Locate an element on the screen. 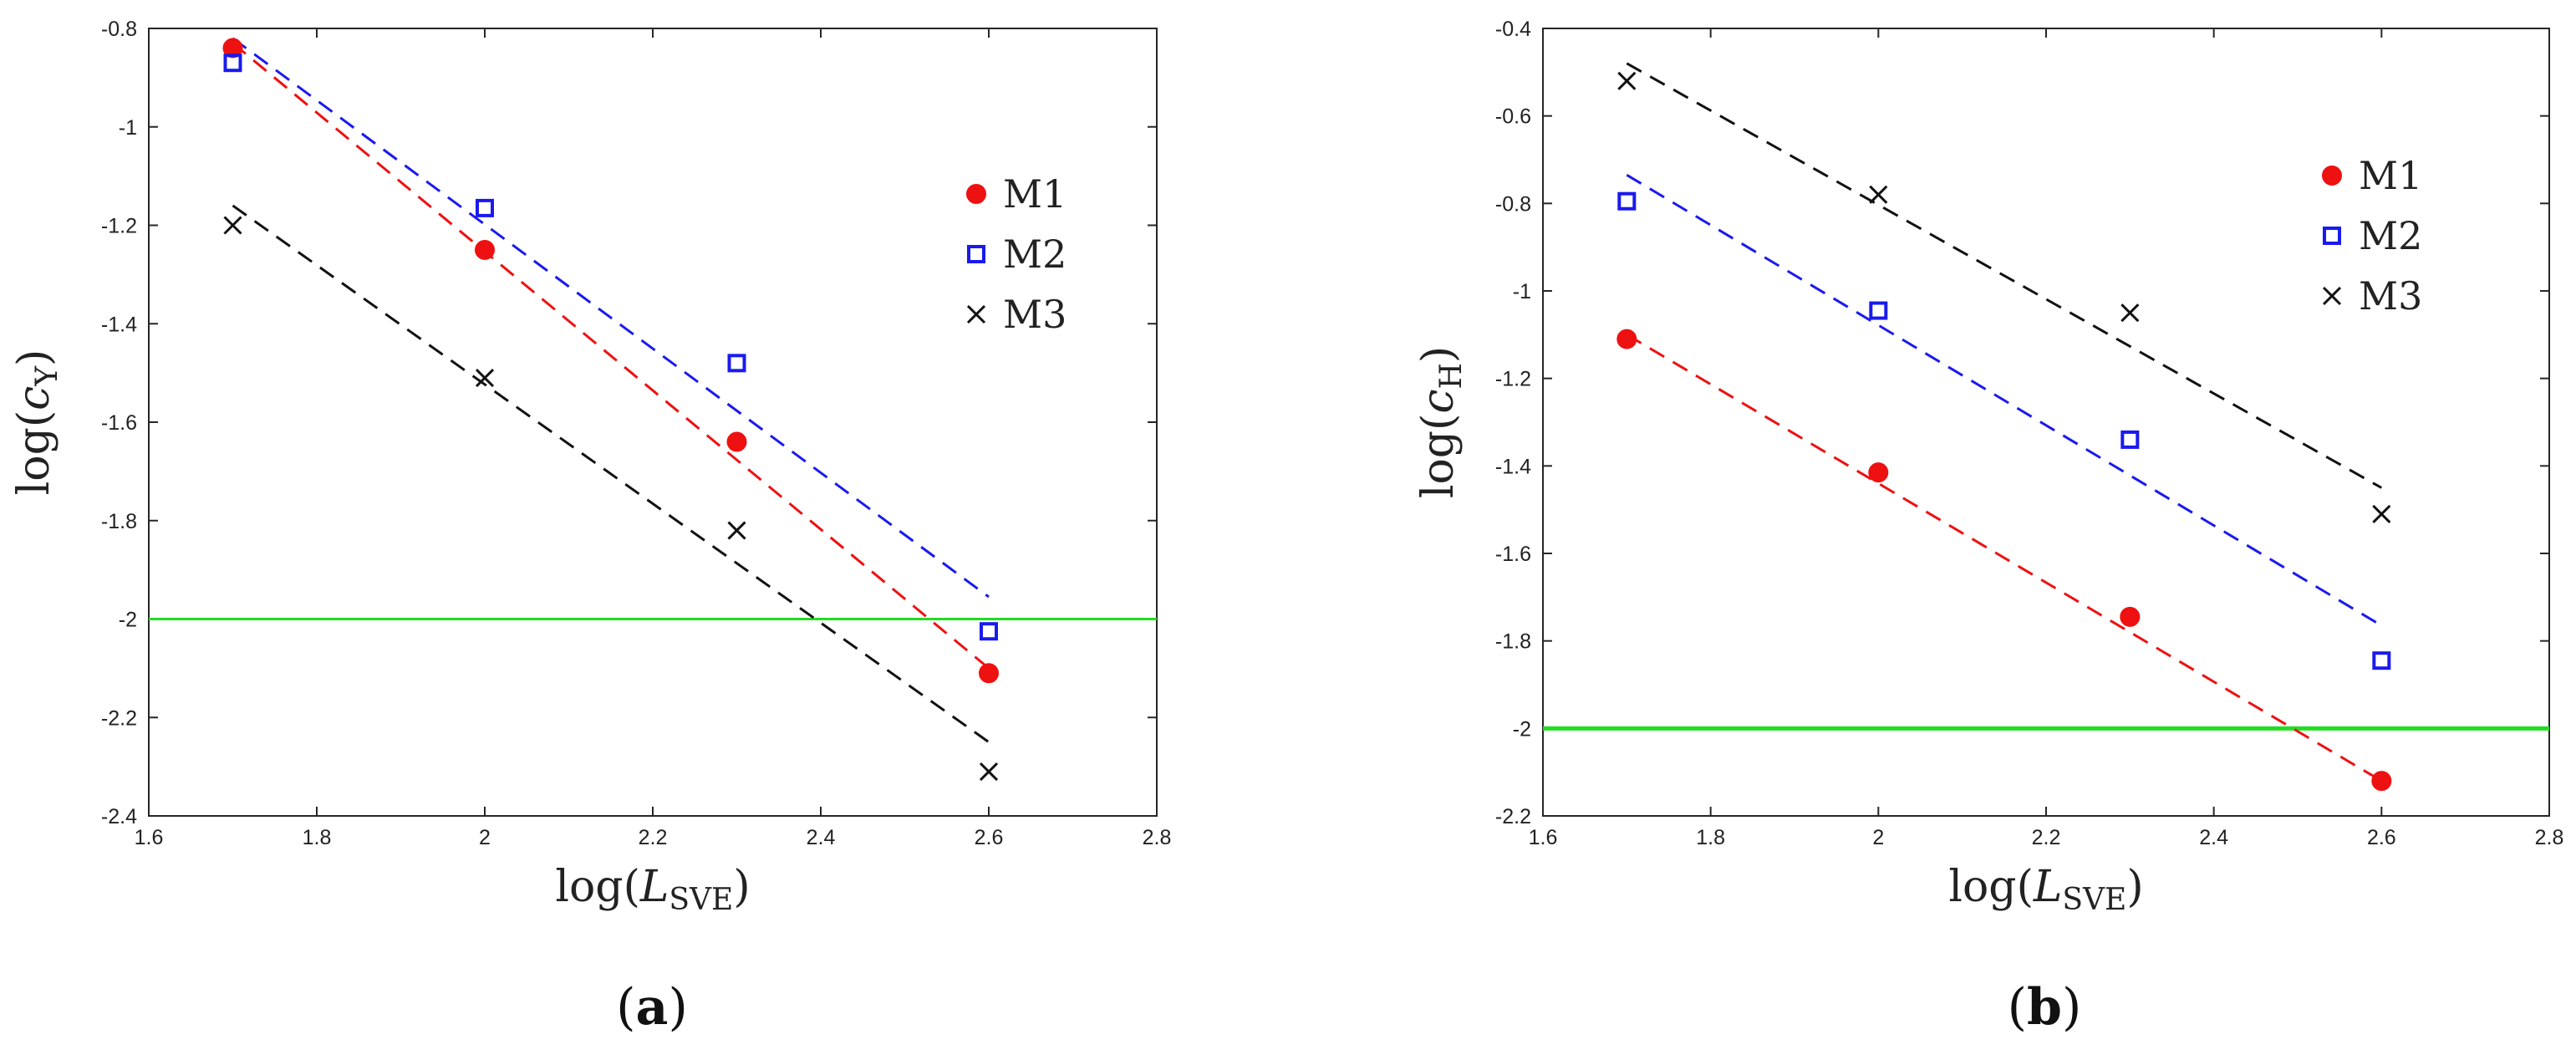 This screenshot has height=1055, width=2576. fit-line-m2 is located at coordinates (2004, 400).